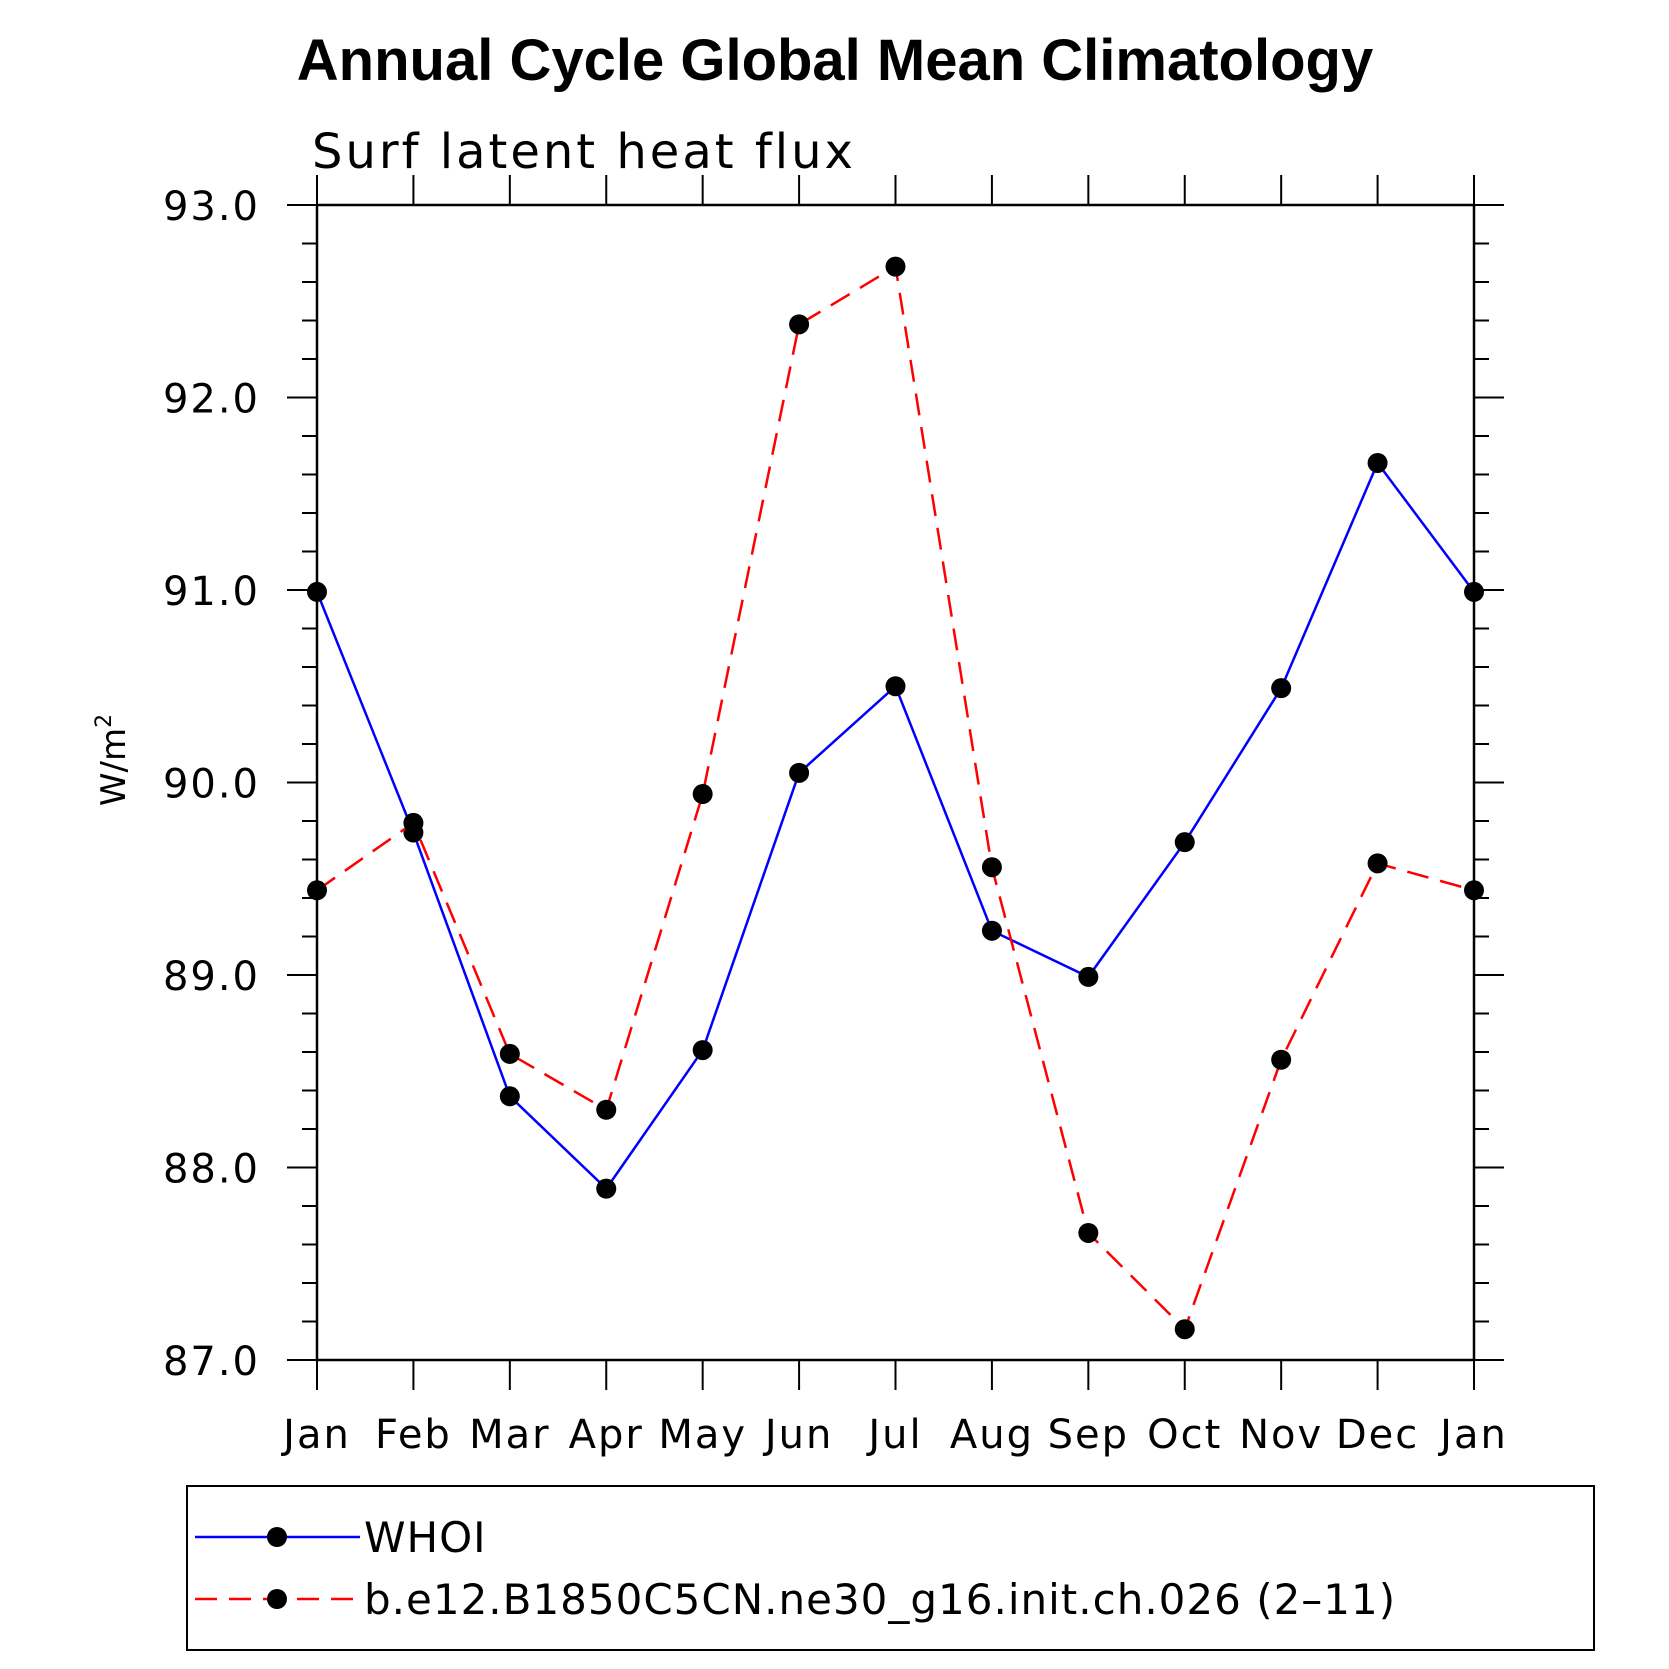 This screenshot has width=1669, height=1669. What do you see at coordinates (211, 977) in the screenshot?
I see `y-tick-label: 89.0` at bounding box center [211, 977].